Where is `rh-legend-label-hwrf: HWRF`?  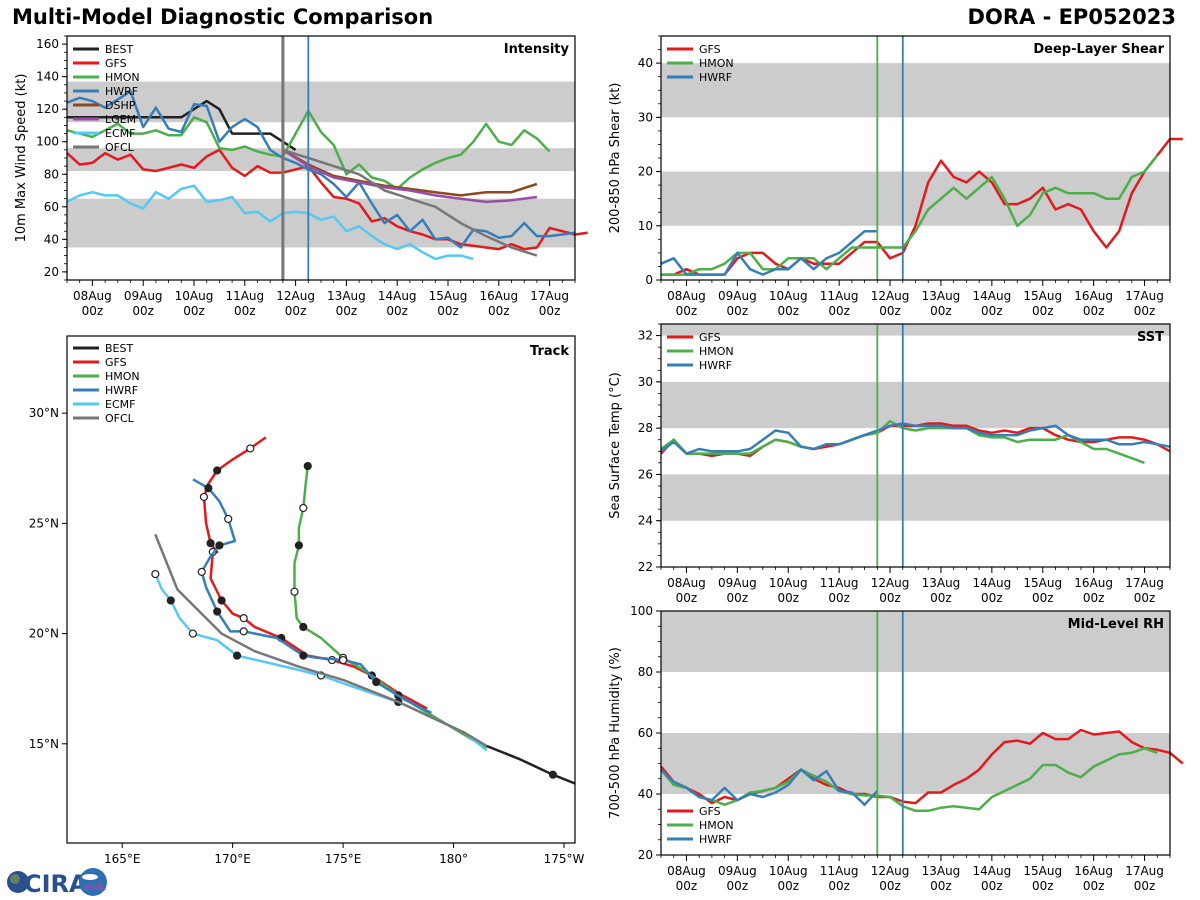
rh-legend-label-hwrf: HWRF is located at coordinates (715, 839).